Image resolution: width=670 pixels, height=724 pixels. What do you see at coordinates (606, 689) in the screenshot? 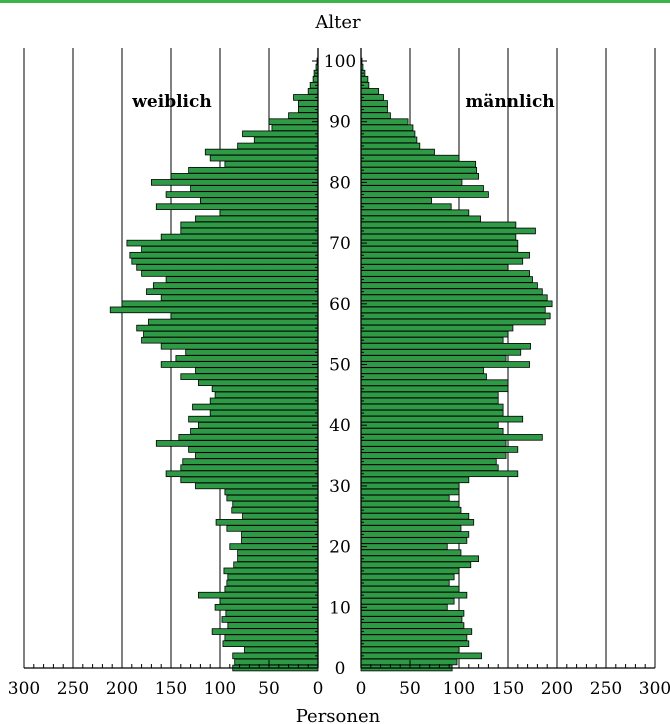
I see `x-tick-label-right: 250` at bounding box center [606, 689].